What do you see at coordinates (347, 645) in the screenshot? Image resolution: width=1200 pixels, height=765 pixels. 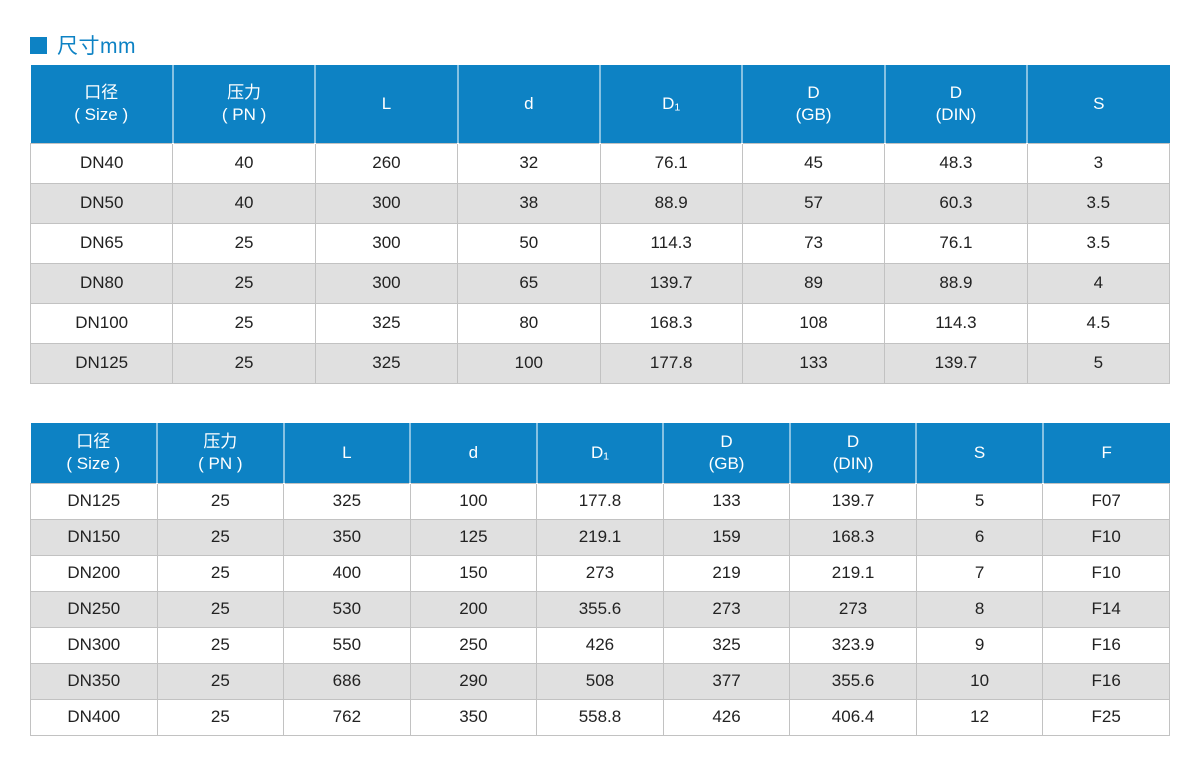 I see `table-cell: 550` at bounding box center [347, 645].